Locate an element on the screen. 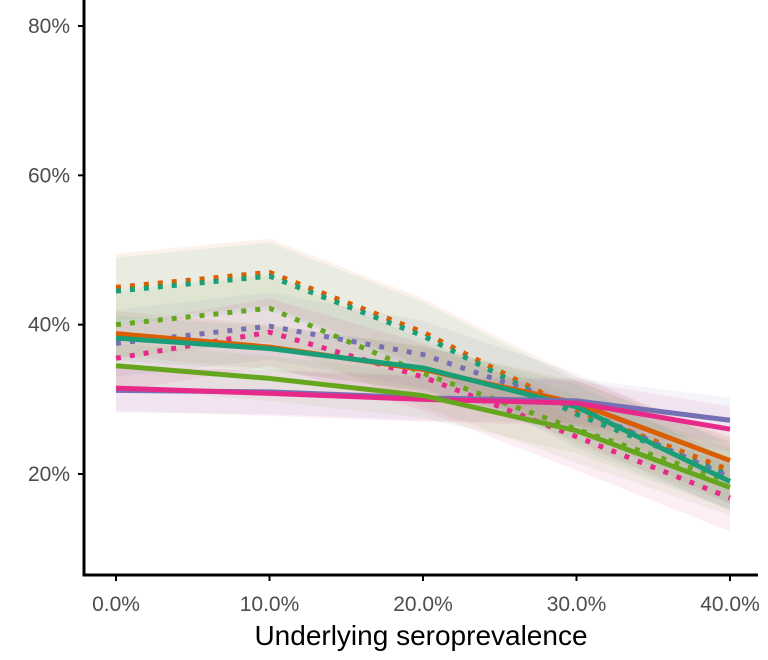 The image size is (768, 660). y-tick-label: 20% is located at coordinates (49, 474).